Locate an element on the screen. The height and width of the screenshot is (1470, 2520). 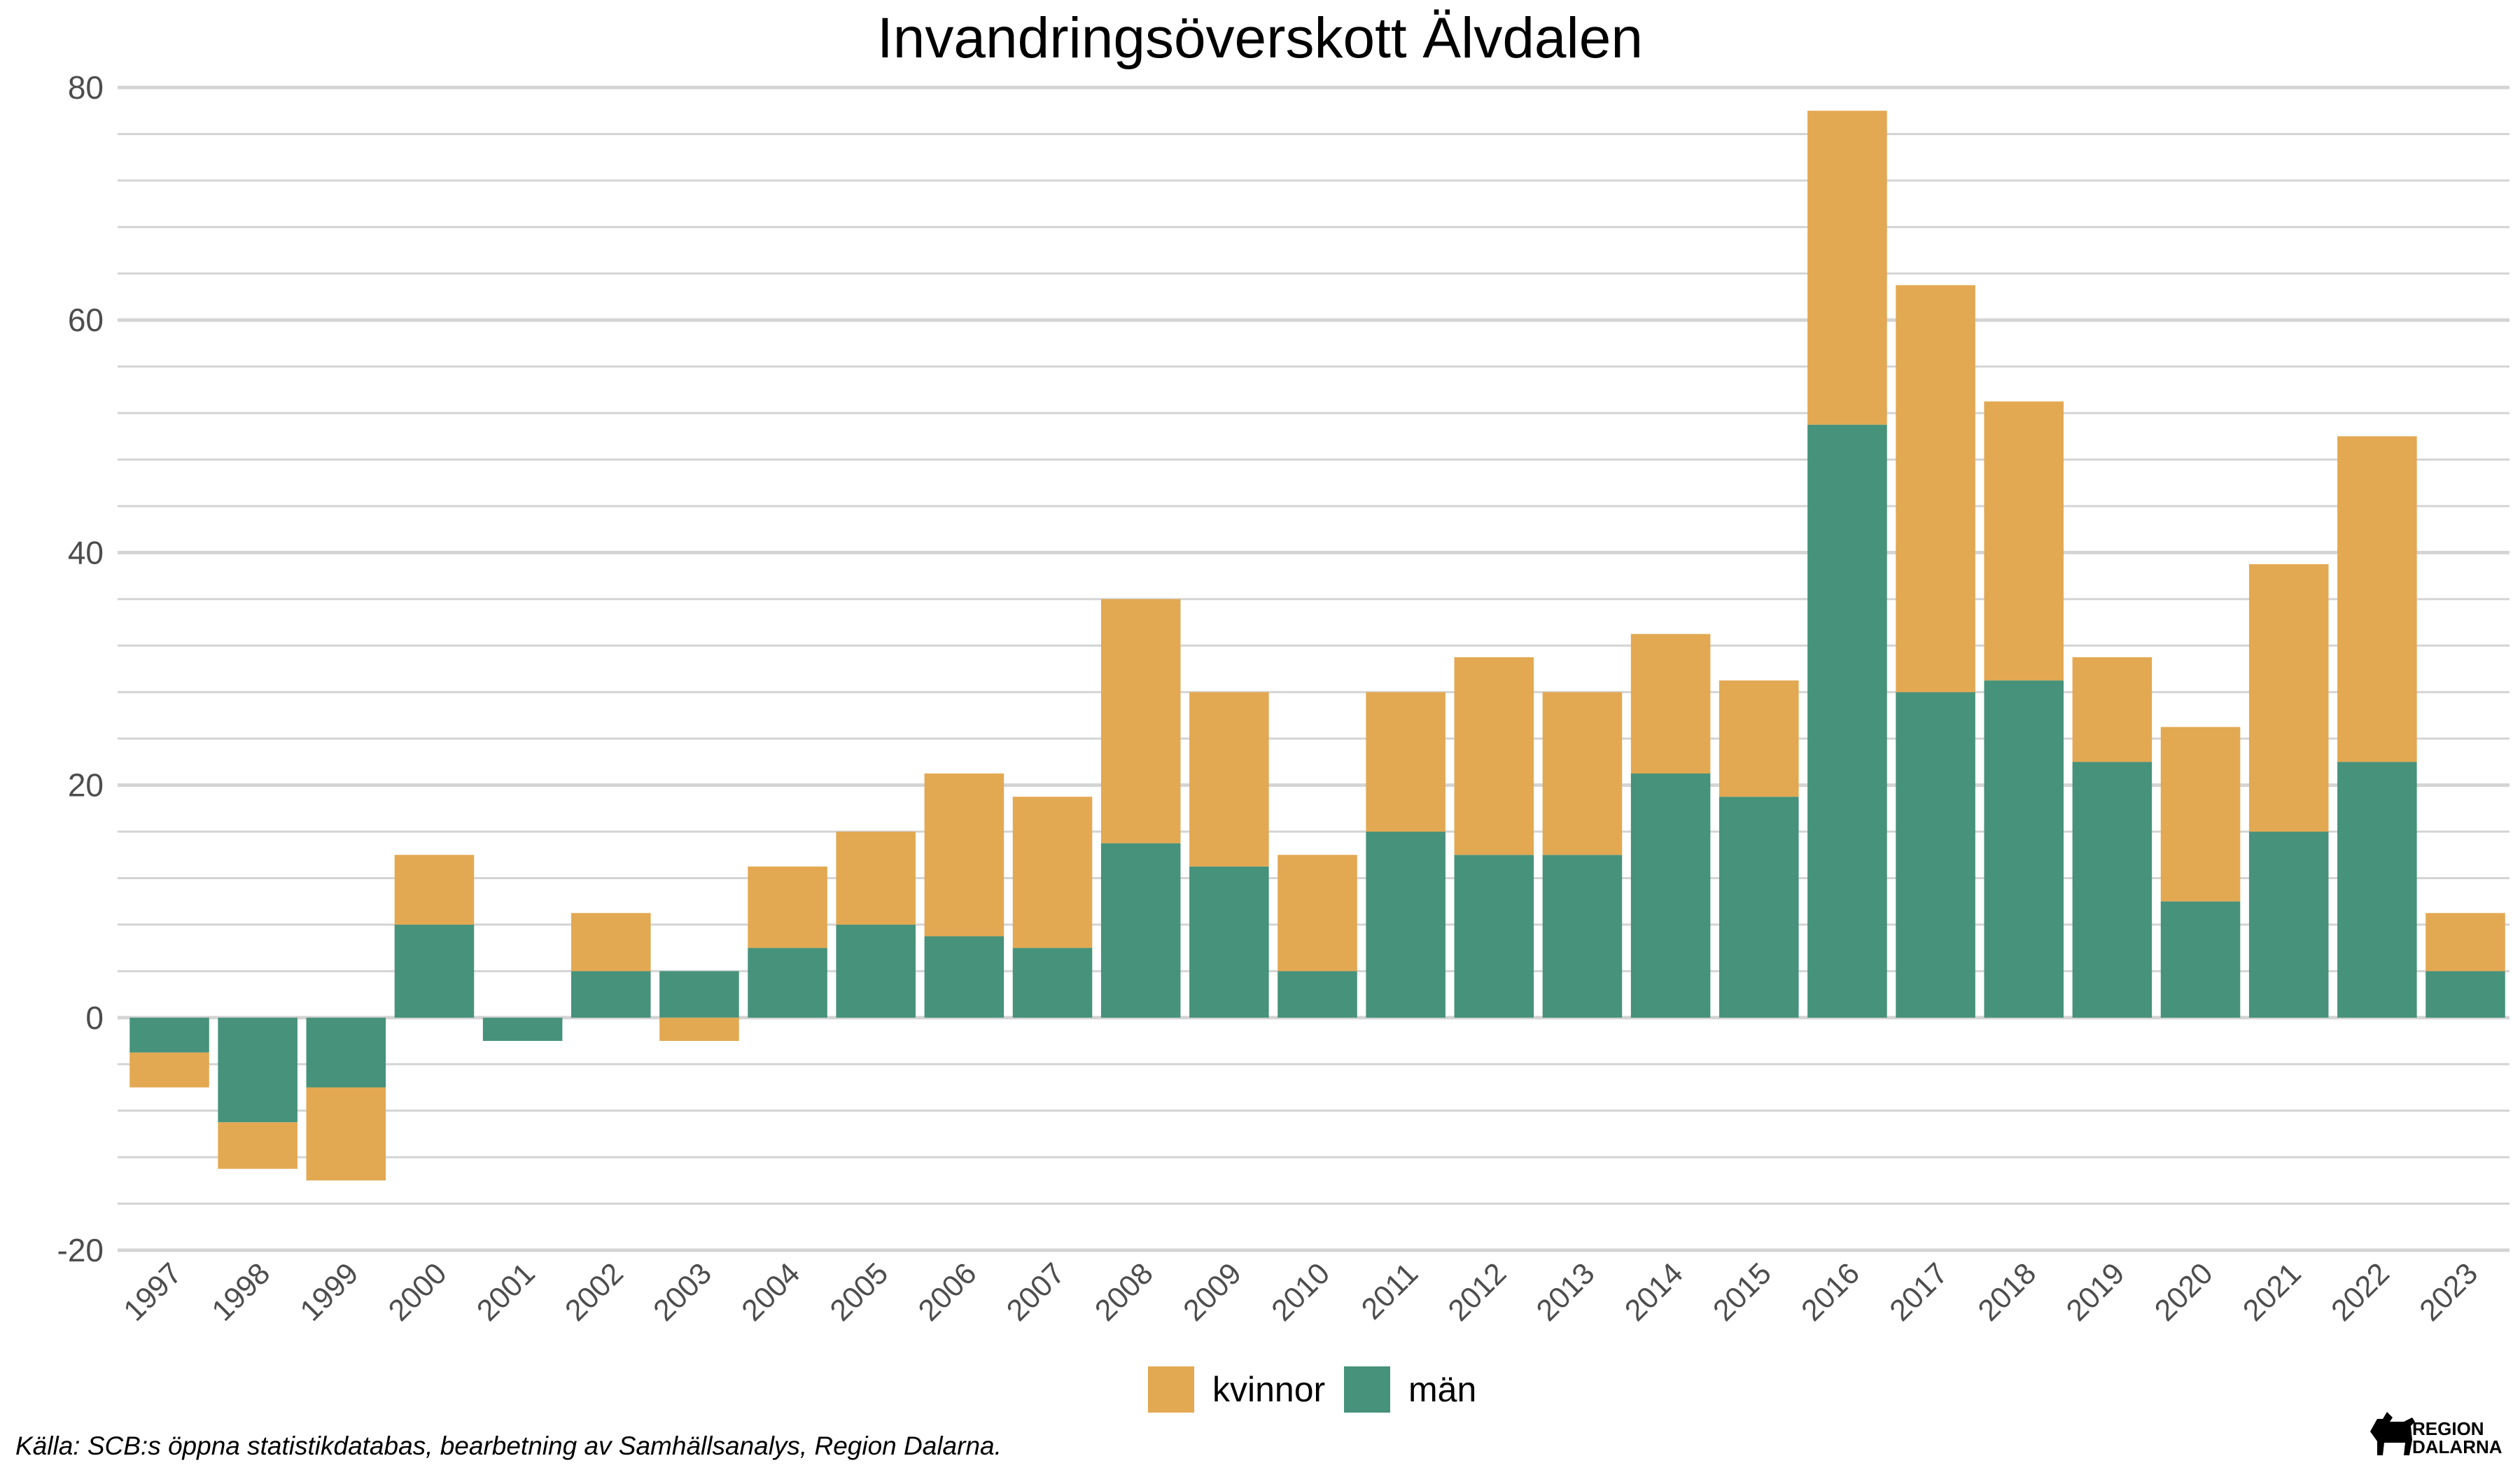
bar-kvinnor-2006 is located at coordinates (964, 855).